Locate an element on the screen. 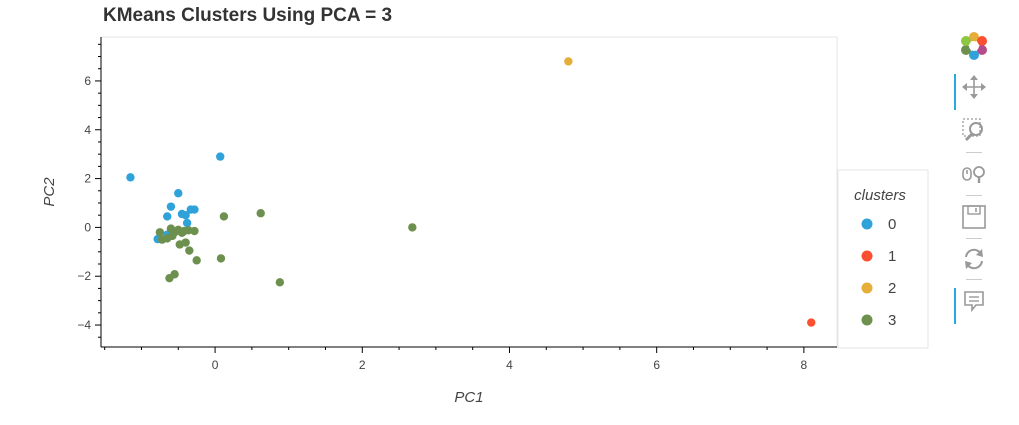  legend: clusters 0 1 2 3 is located at coordinates (883, 259).